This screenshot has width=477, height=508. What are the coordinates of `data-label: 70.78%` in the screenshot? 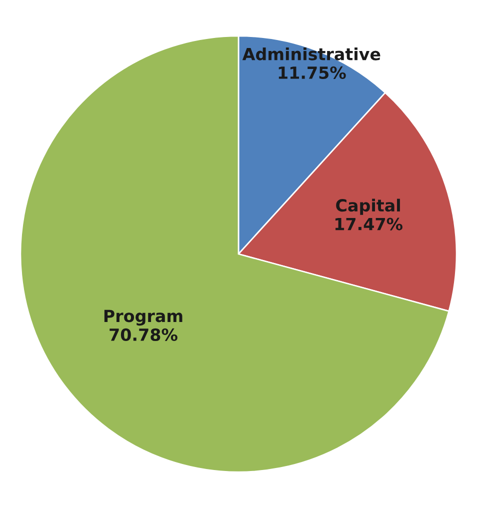 It's located at (144, 335).